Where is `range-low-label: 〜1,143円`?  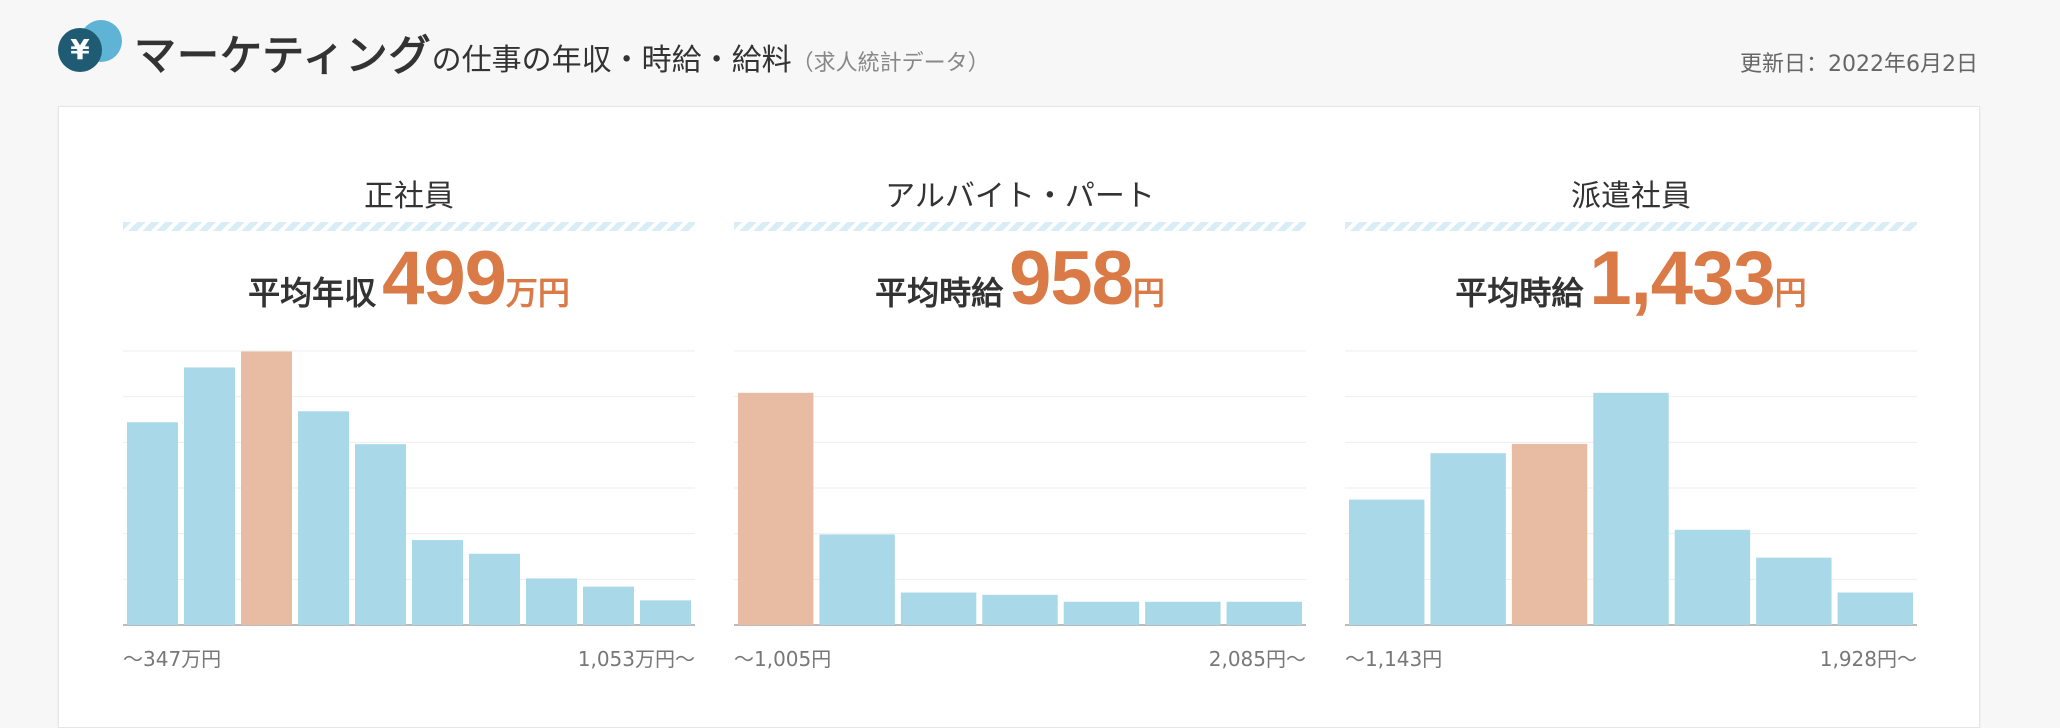 range-low-label: 〜1,143円 is located at coordinates (1394, 659).